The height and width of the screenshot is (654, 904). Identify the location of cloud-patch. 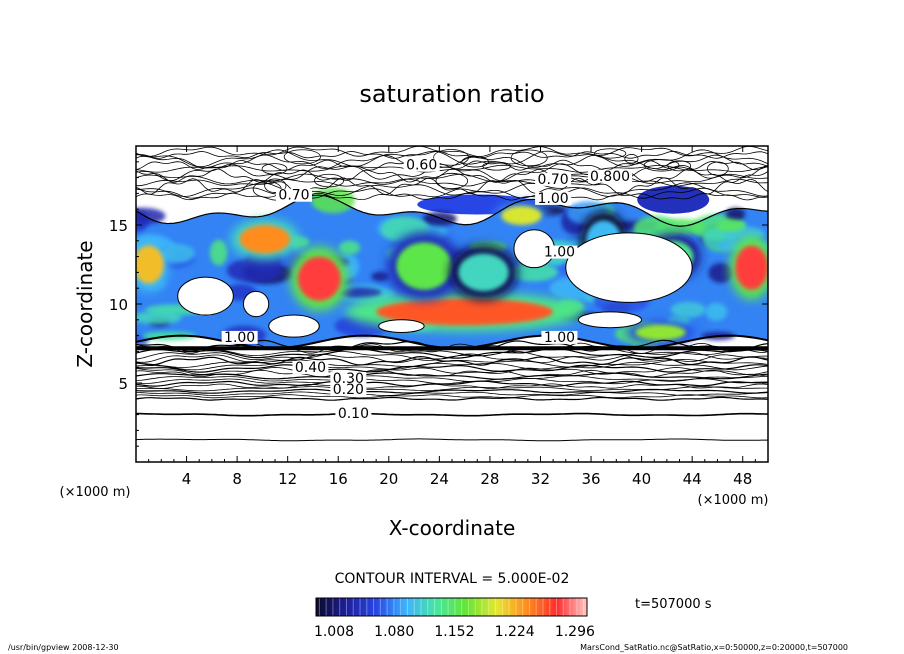
(673, 199).